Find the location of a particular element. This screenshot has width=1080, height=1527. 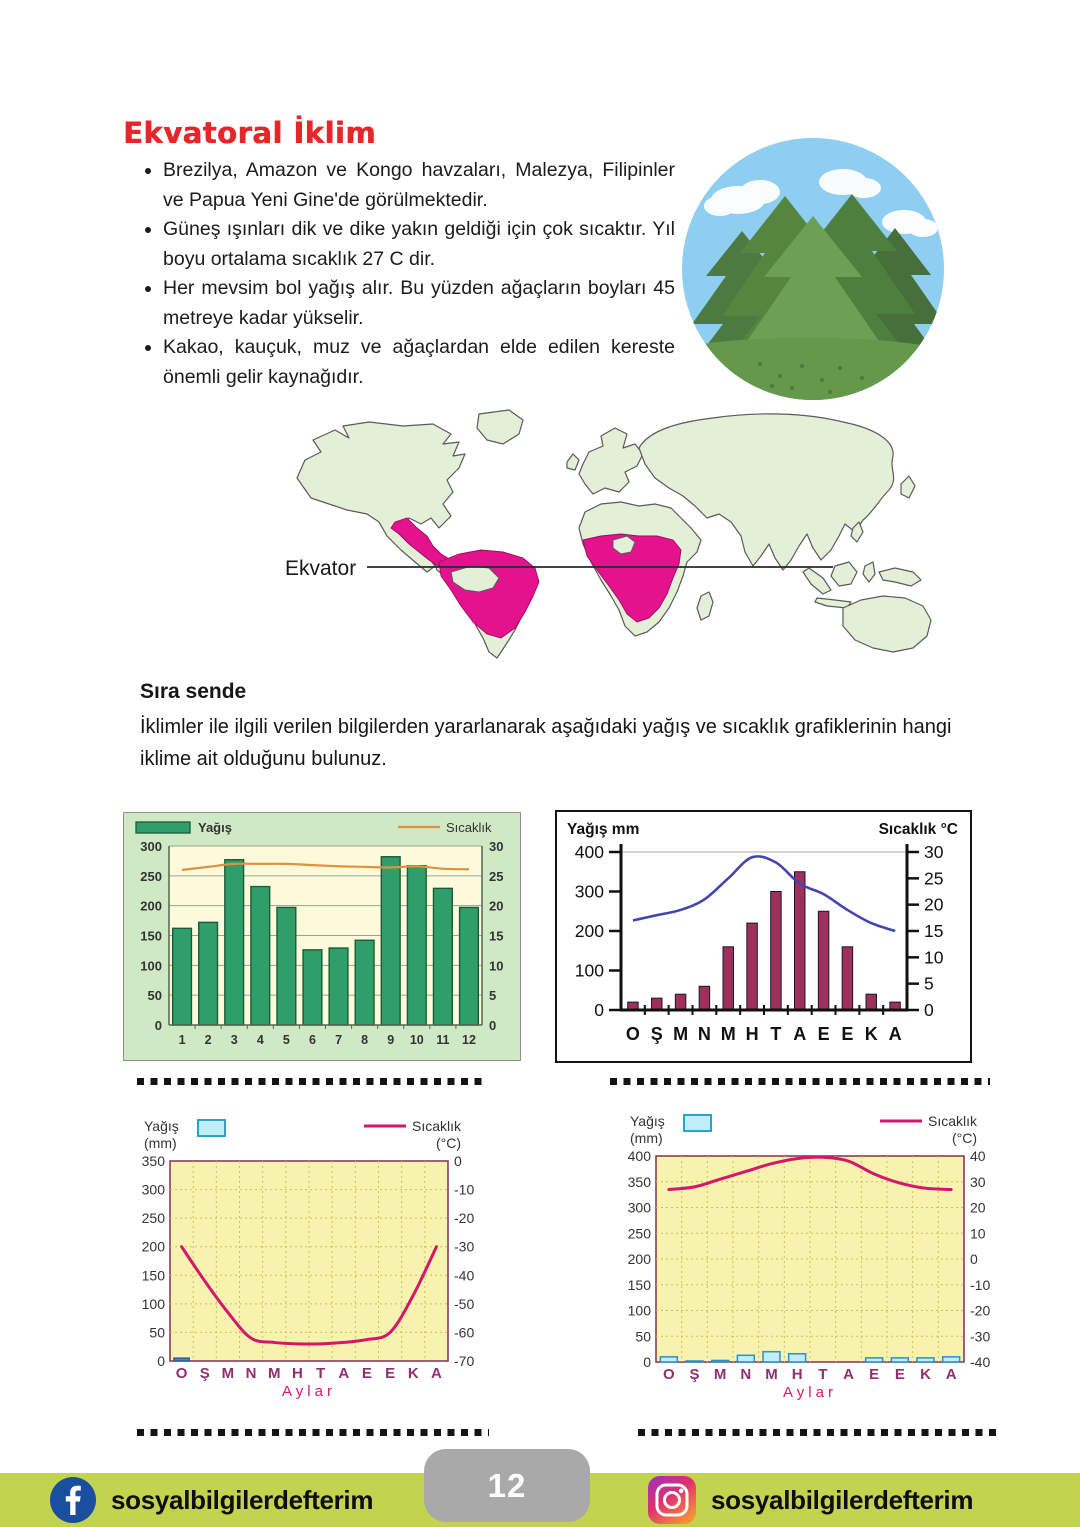

forest-illustration is located at coordinates (813, 269).